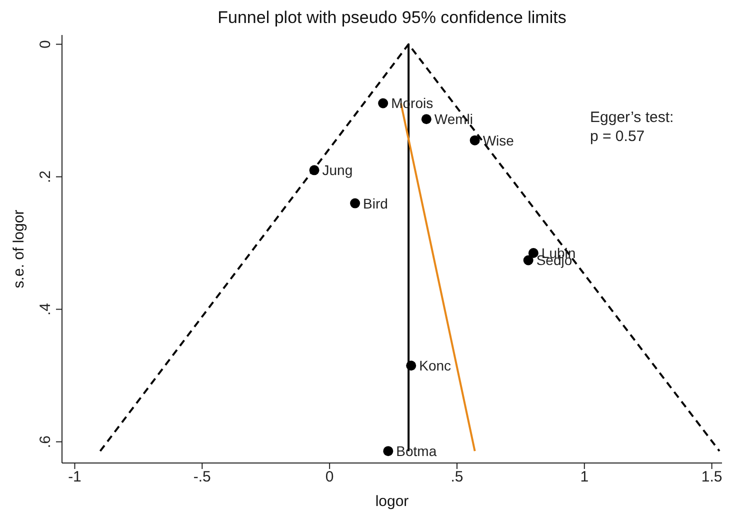  I want to click on annotation: p = 0.57, so click(618, 136).